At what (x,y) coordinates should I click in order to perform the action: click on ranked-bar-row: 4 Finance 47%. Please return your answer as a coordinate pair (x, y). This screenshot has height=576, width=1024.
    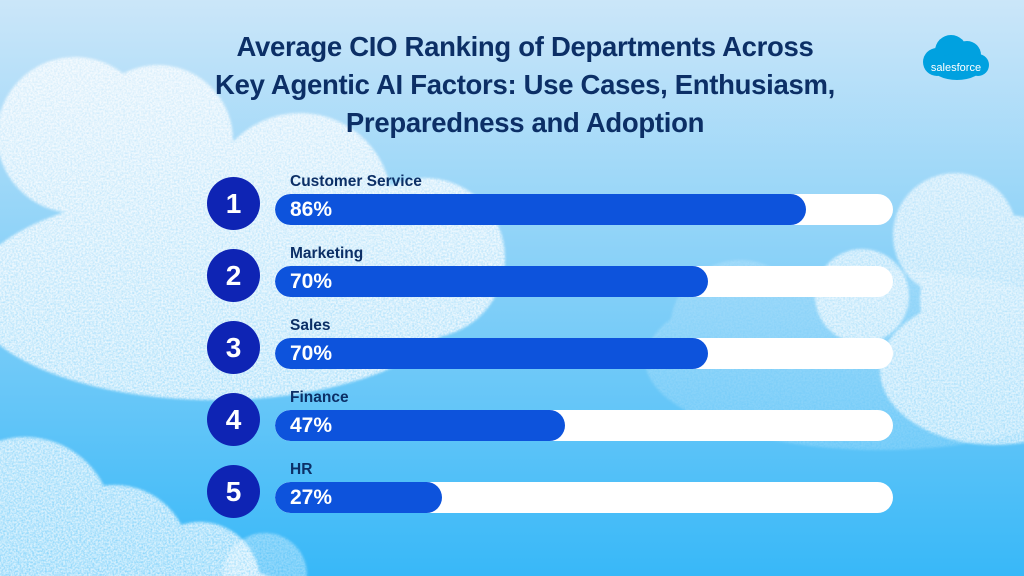
    Looking at the image, I should click on (550, 417).